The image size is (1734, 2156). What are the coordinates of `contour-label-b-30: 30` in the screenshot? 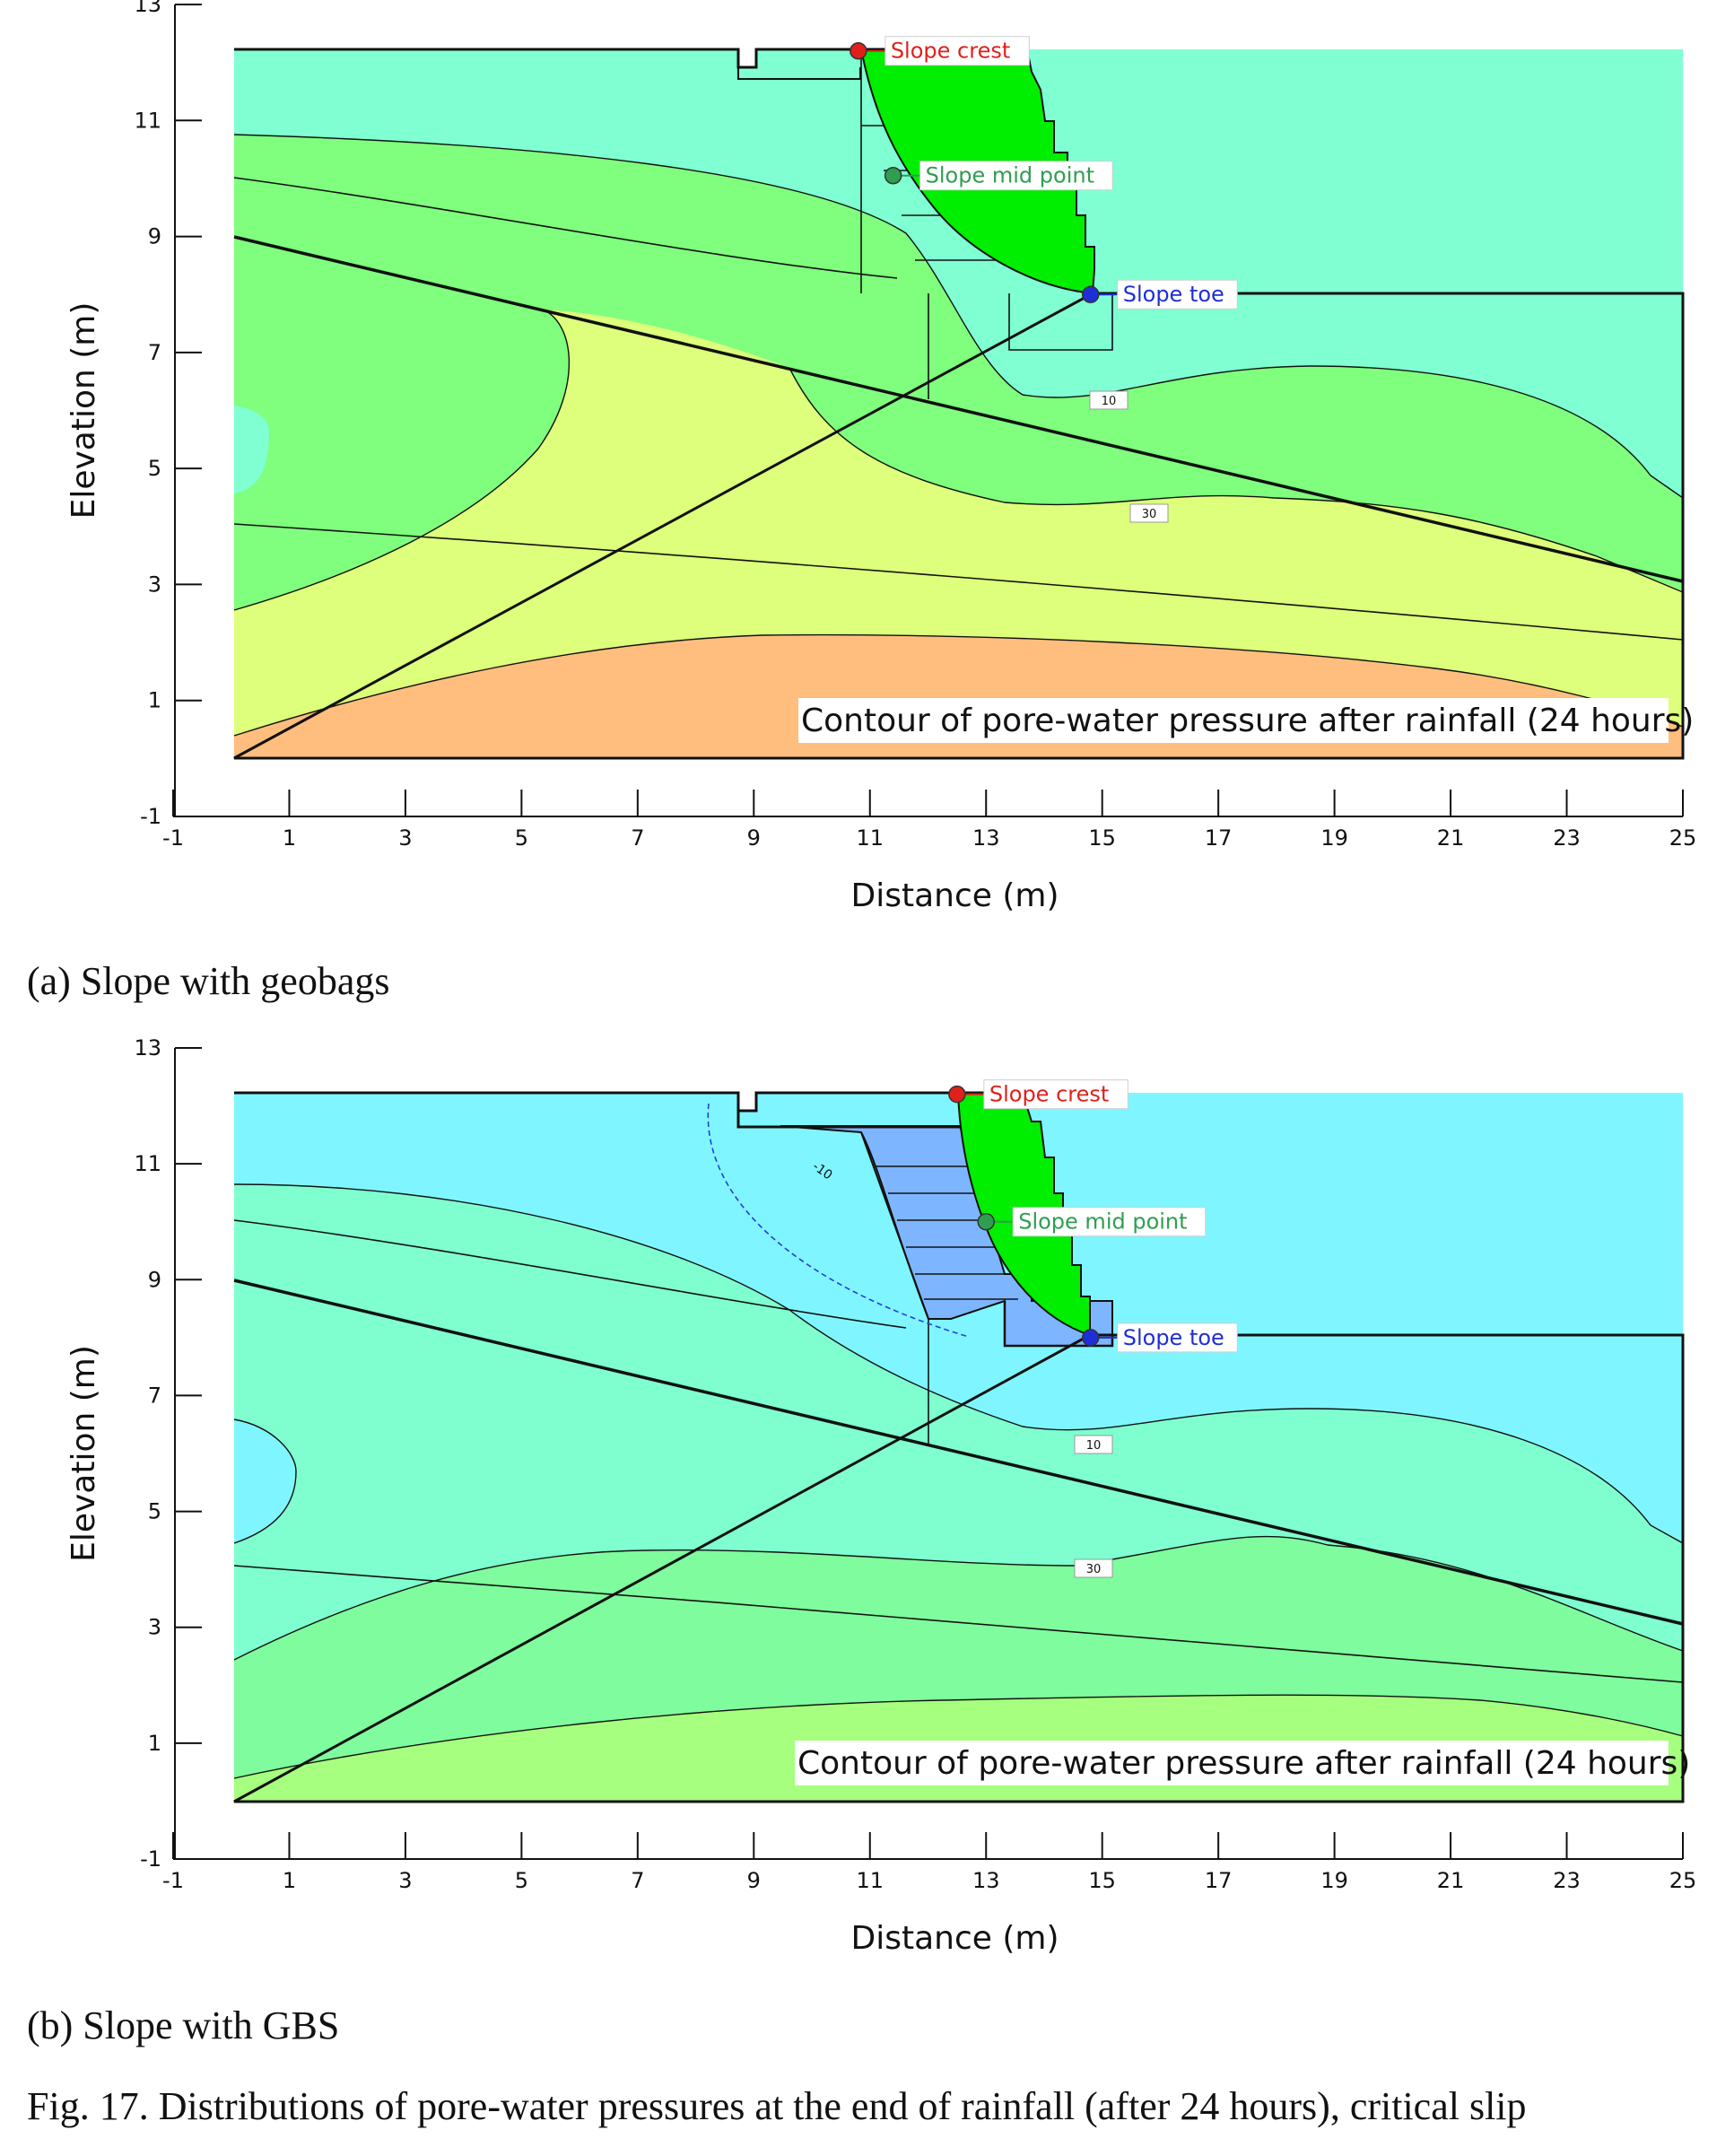 It's located at (1093, 1568).